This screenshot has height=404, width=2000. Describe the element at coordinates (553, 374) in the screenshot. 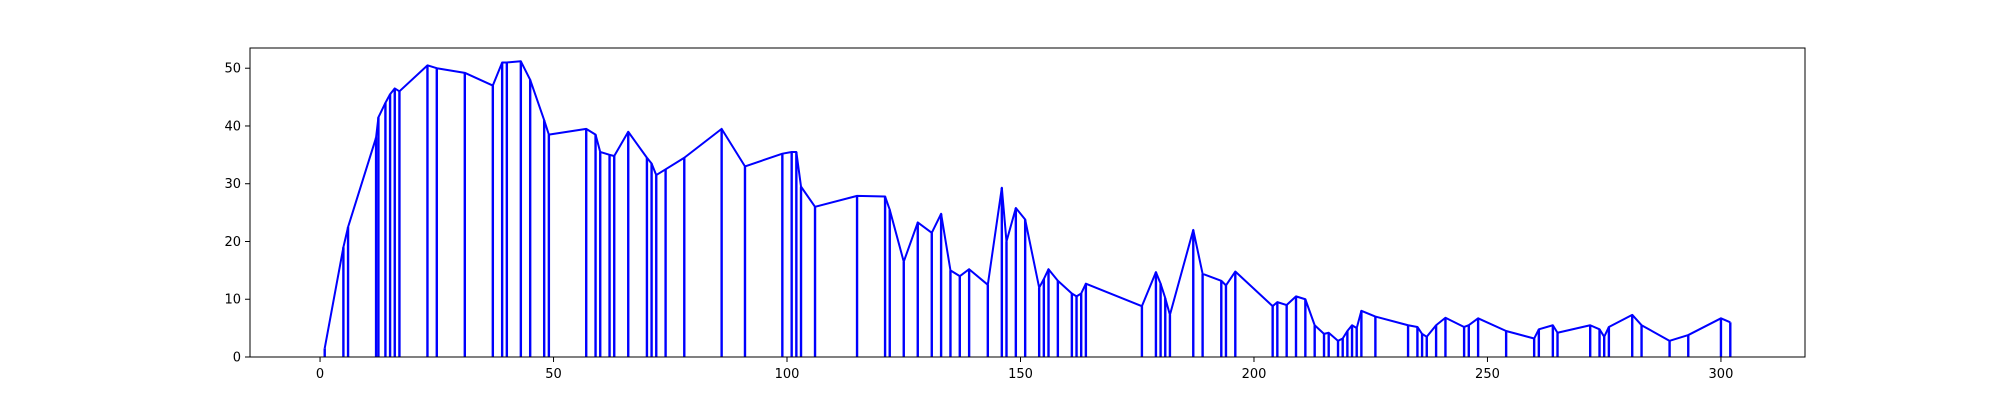

I see `x-tick-label-1: 50` at that location.